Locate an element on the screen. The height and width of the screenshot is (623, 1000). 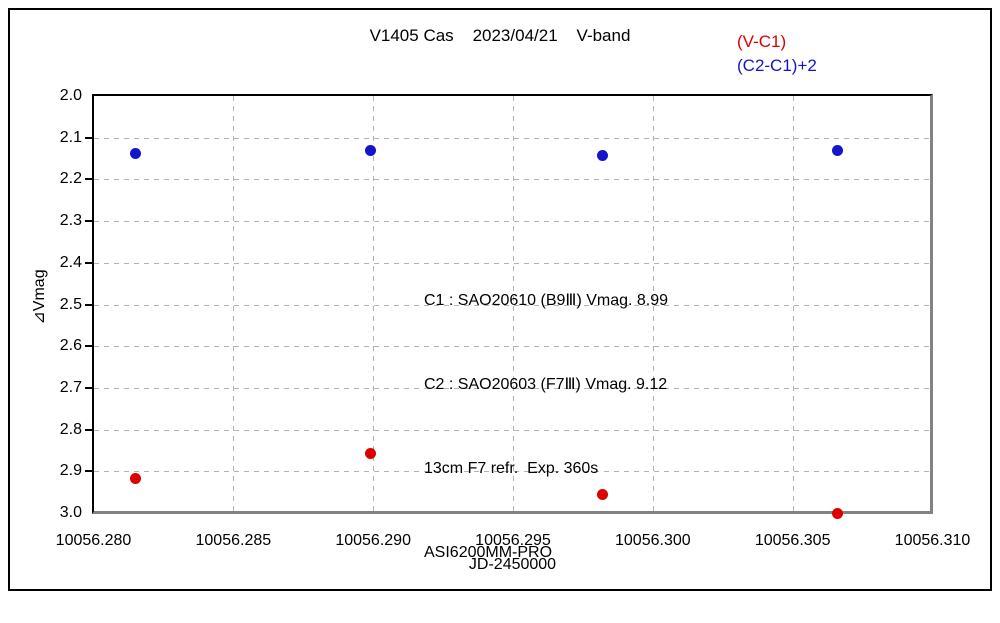
x-tick-label: 10056.285 is located at coordinates (233, 540).